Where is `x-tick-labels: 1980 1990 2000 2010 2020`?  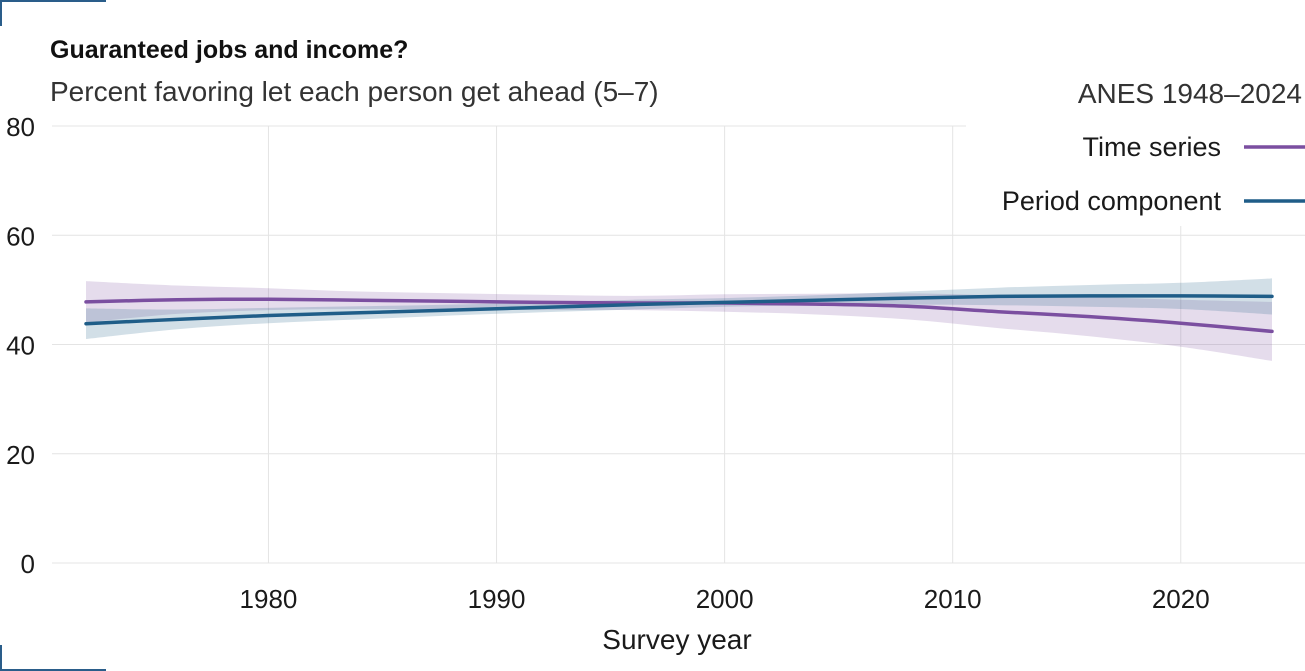 x-tick-labels: 1980 1990 2000 2010 2020 is located at coordinates (725, 599).